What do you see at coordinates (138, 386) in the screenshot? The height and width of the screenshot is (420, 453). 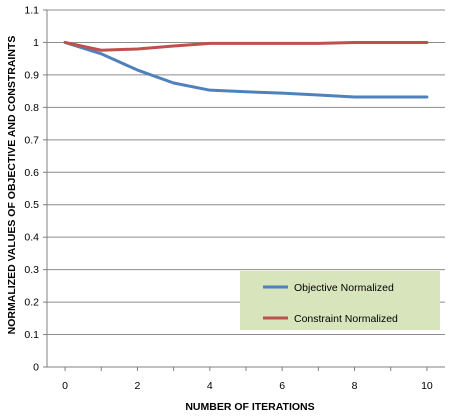 I see `x-tick-label: 2` at bounding box center [138, 386].